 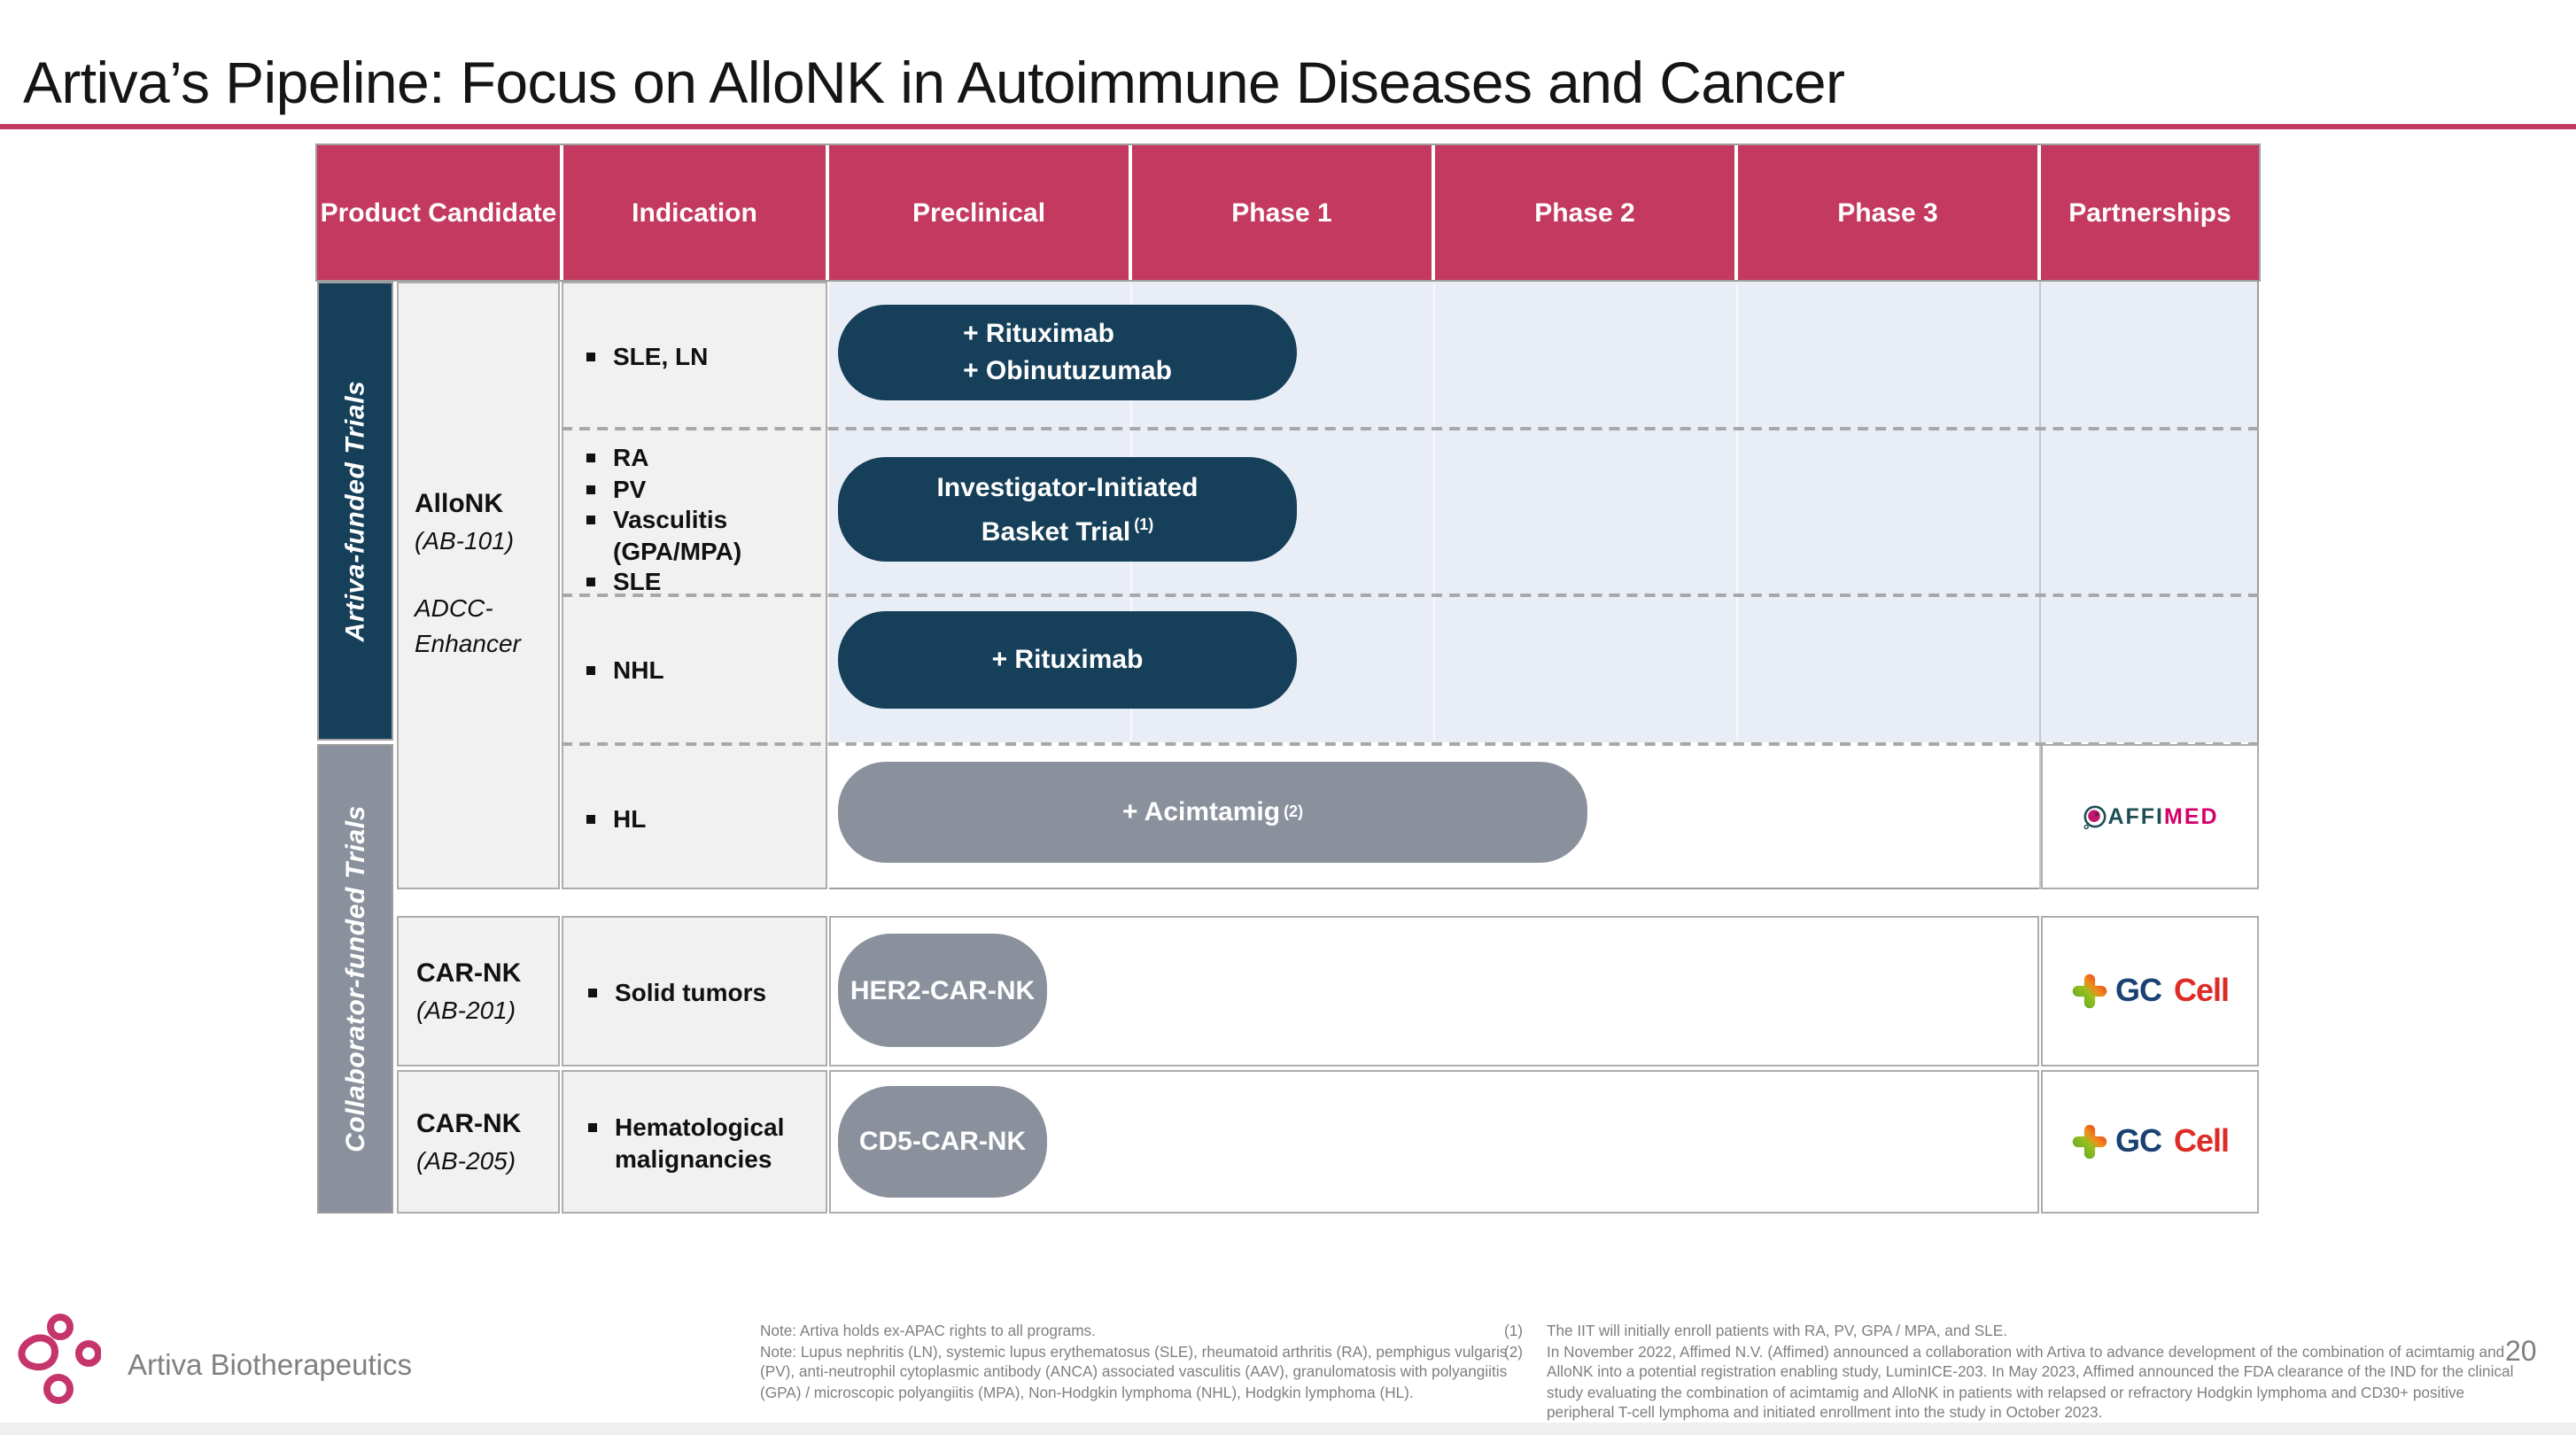 I want to click on product-ab205-name: CAR-NK, so click(x=469, y=1124).